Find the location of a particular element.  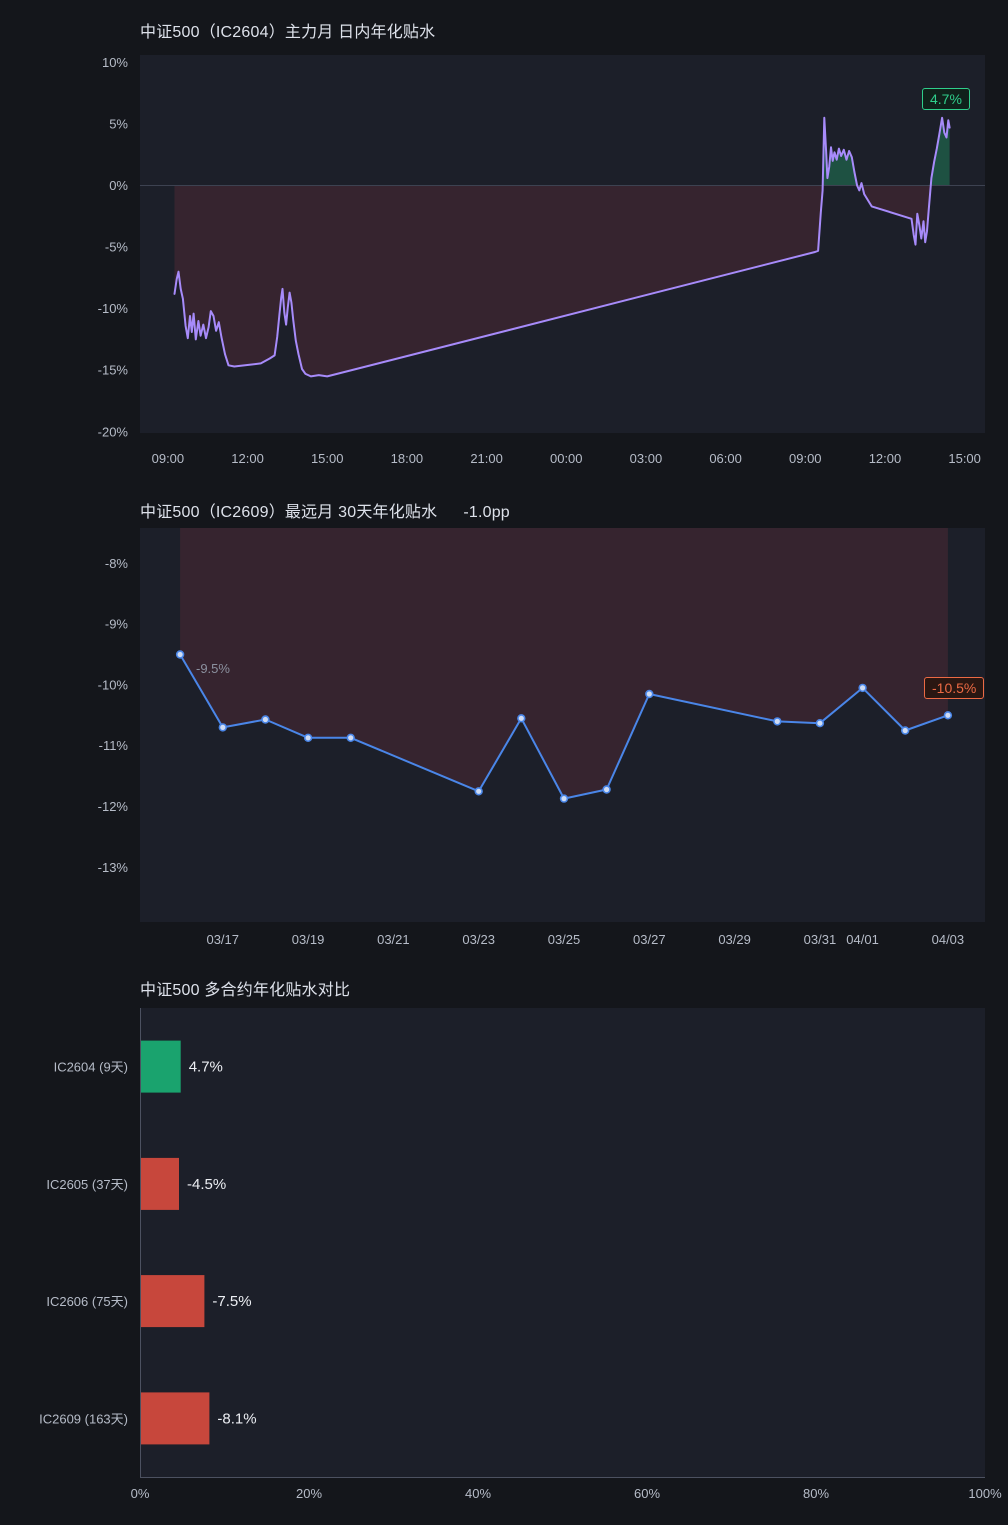

bar-category-label: IC2606 (75天) is located at coordinates (87, 1301).